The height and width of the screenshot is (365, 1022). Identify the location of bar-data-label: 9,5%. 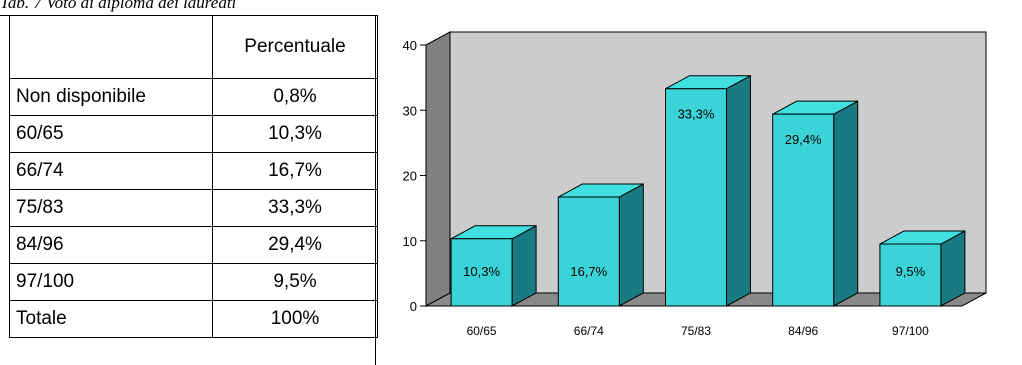
(911, 271).